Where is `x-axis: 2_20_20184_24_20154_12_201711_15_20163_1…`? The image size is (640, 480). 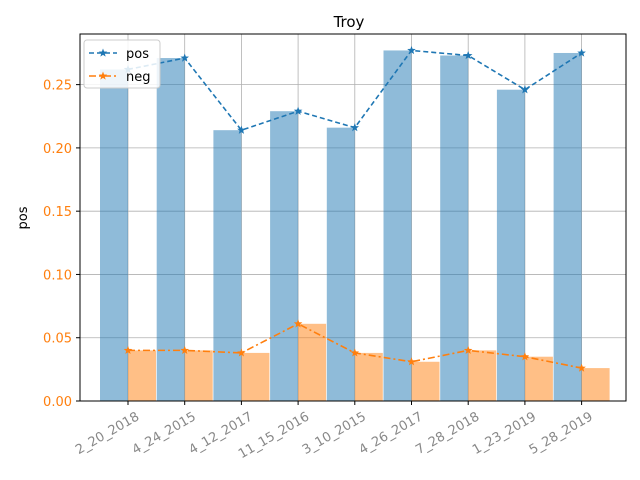
x-axis: 2_20_20184_24_20154_12_201711_15_20163_1… is located at coordinates (334, 431).